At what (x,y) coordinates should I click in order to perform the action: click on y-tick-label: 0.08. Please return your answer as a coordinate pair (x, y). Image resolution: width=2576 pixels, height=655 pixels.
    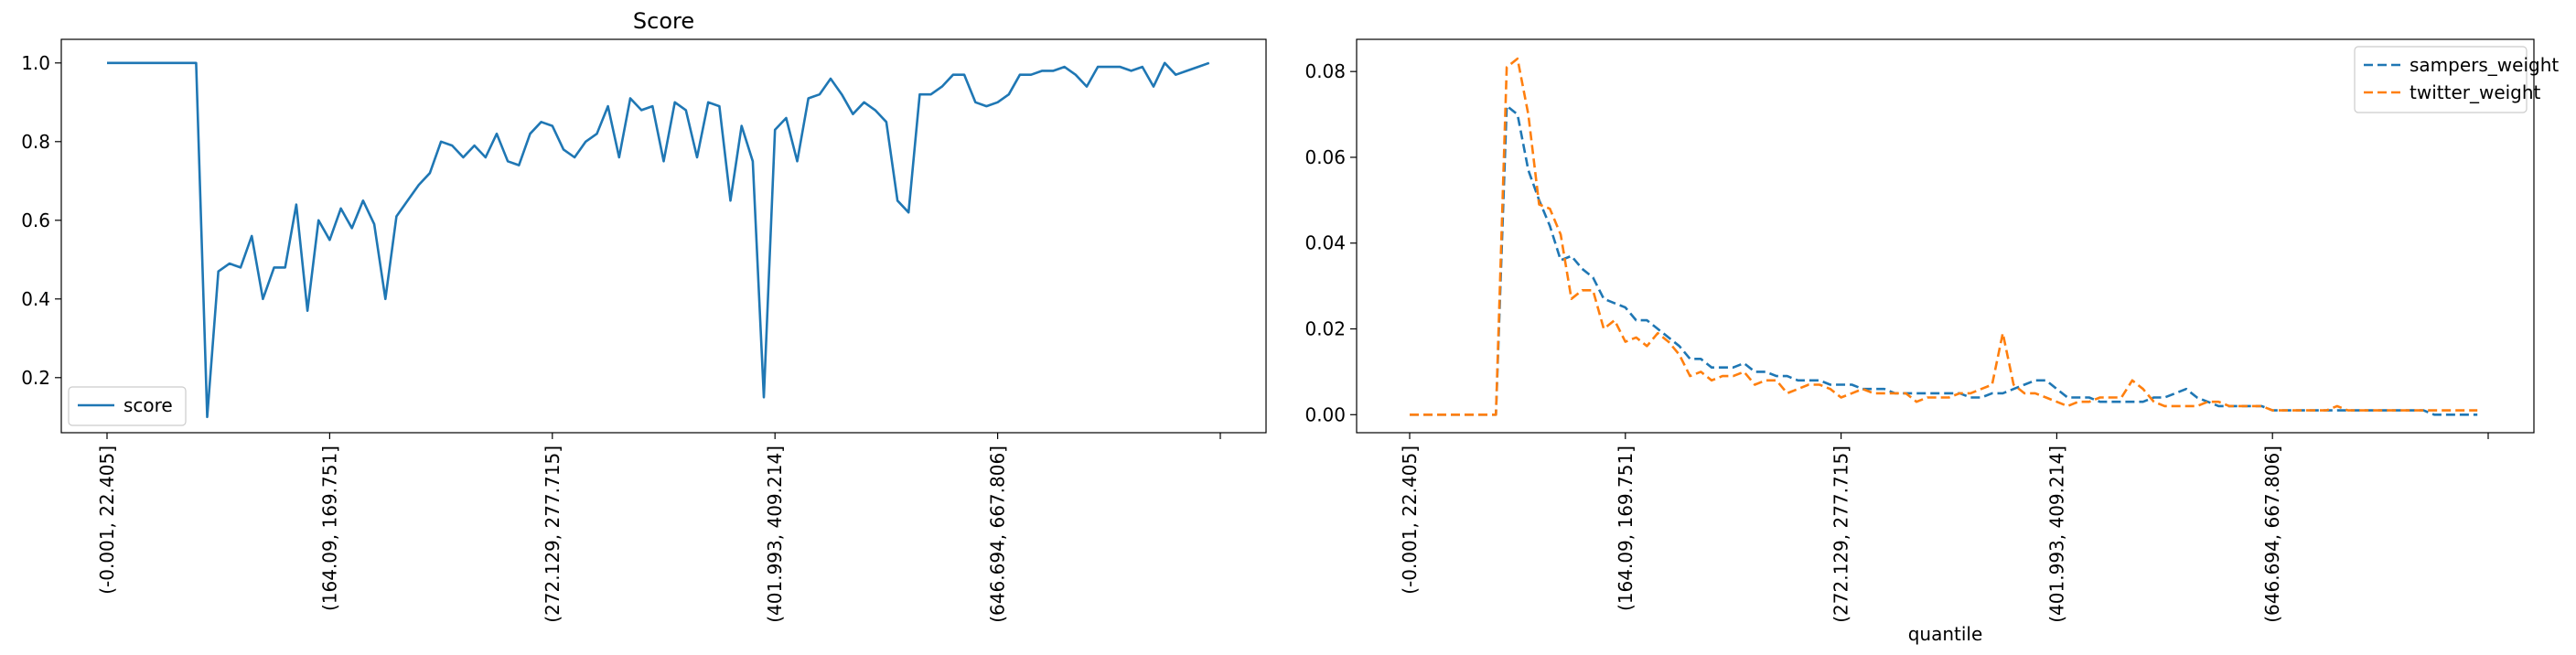
    Looking at the image, I should click on (1325, 71).